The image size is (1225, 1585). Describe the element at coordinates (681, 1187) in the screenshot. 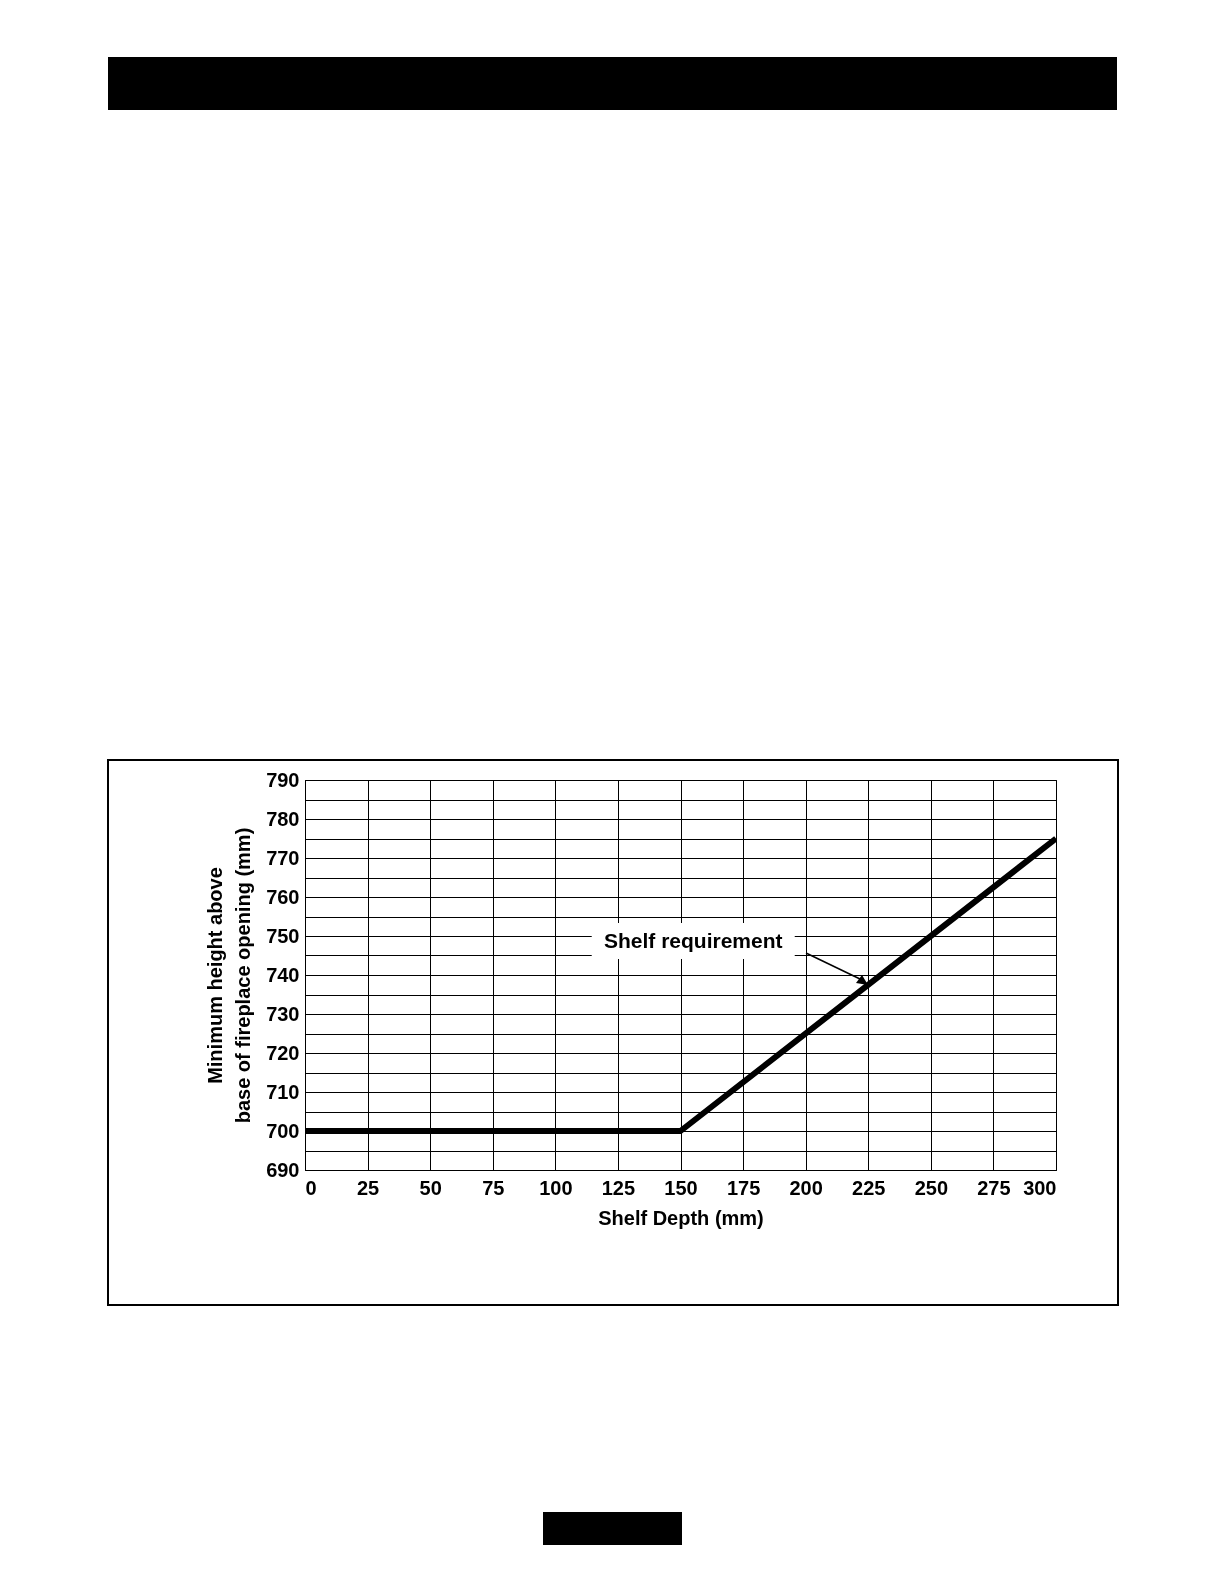

I see `x-tick-label: 150` at that location.